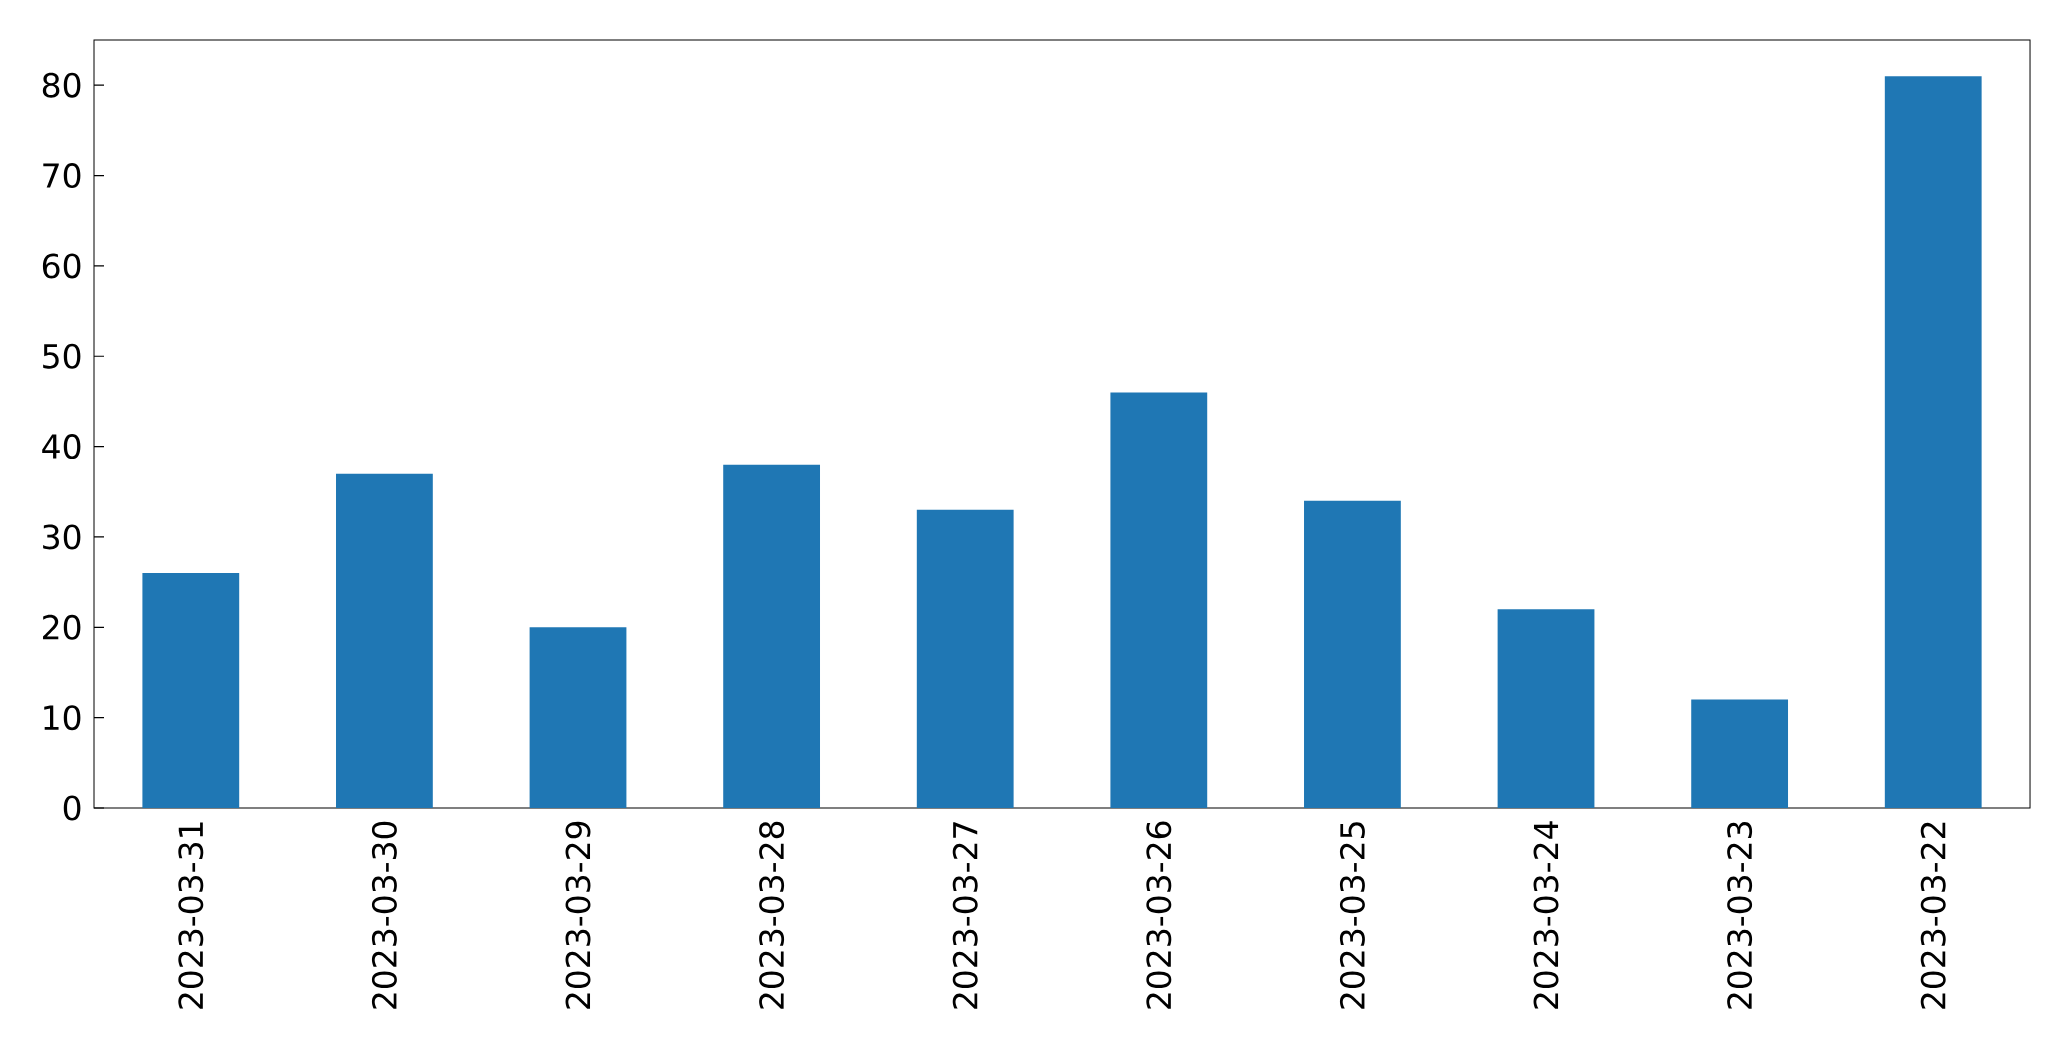 Image resolution: width=2071 pixels, height=1061 pixels. What do you see at coordinates (191, 915) in the screenshot?
I see `x-tick-label: 2023-03-31` at bounding box center [191, 915].